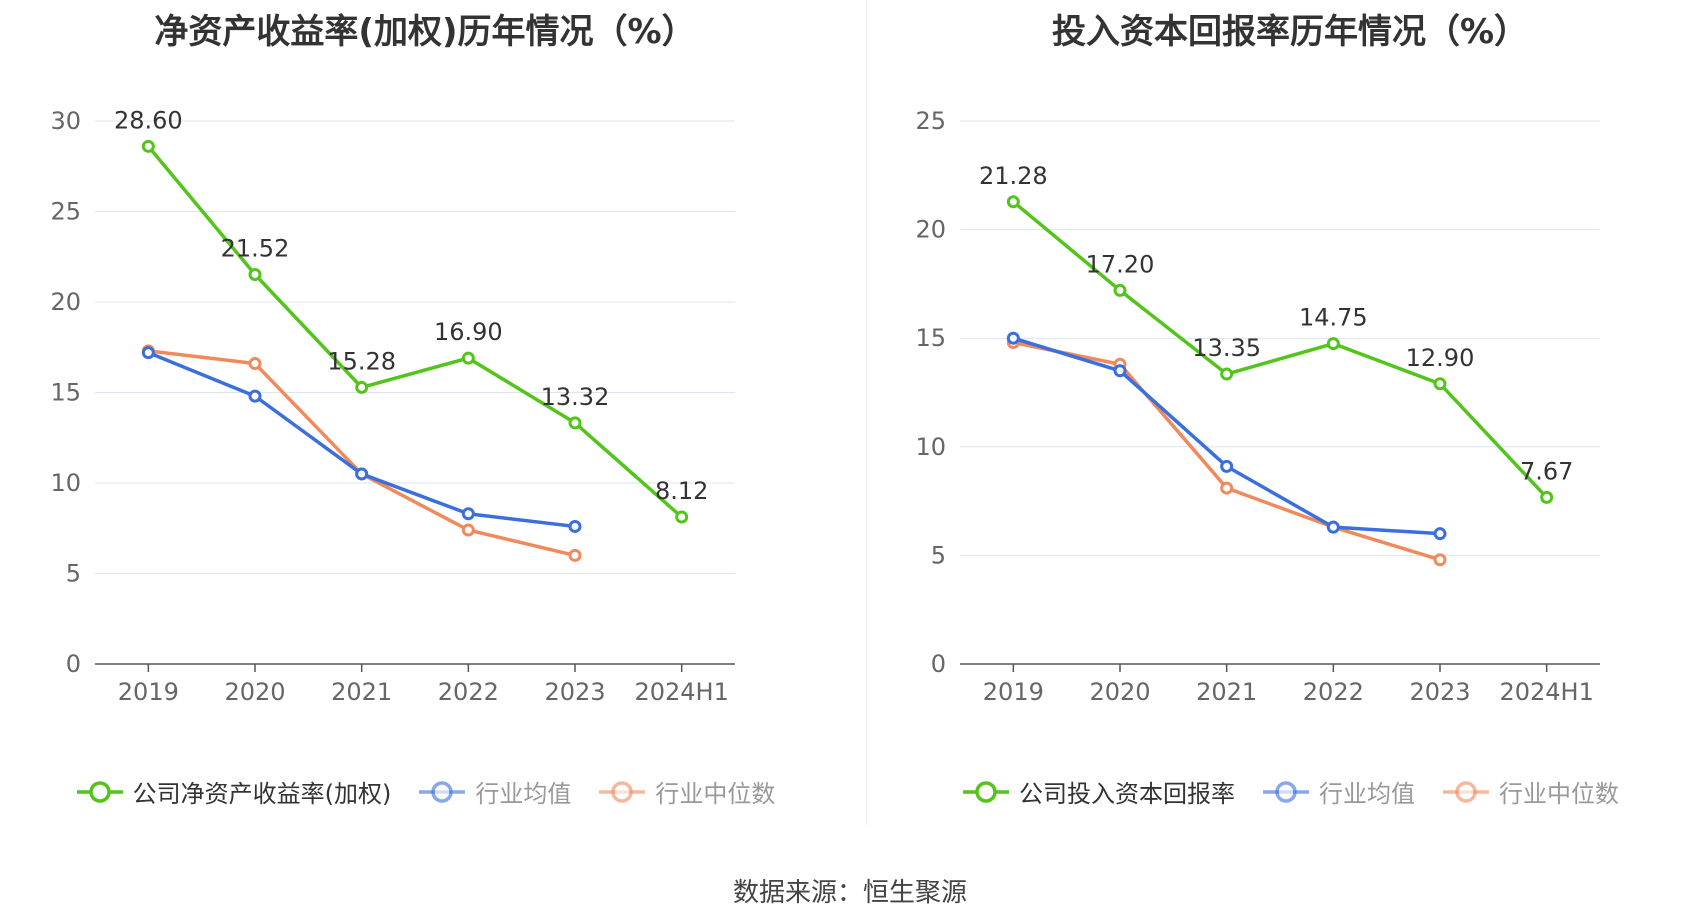 The width and height of the screenshot is (1700, 918). What do you see at coordinates (148, 120) in the screenshot?
I see `data-label: 28.60` at bounding box center [148, 120].